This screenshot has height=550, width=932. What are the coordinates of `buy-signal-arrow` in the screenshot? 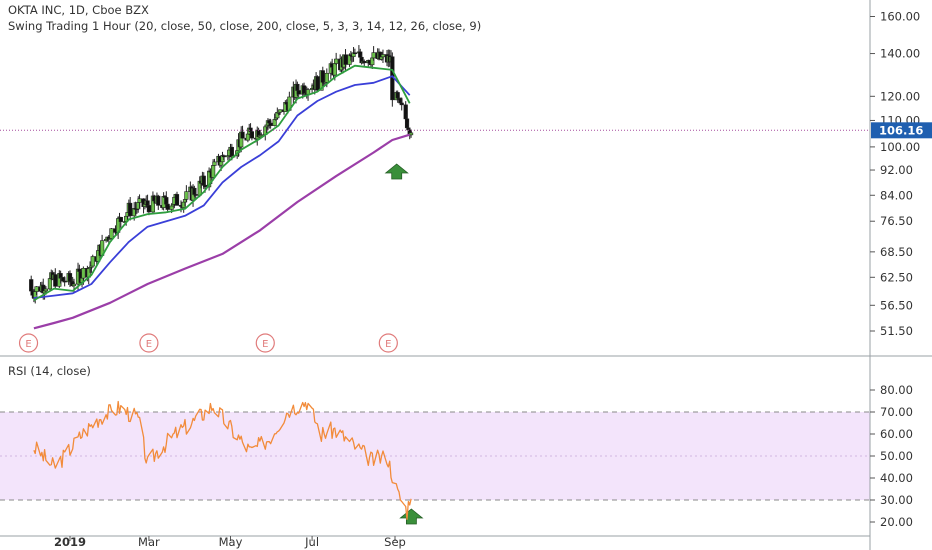 It's located at (396, 171).